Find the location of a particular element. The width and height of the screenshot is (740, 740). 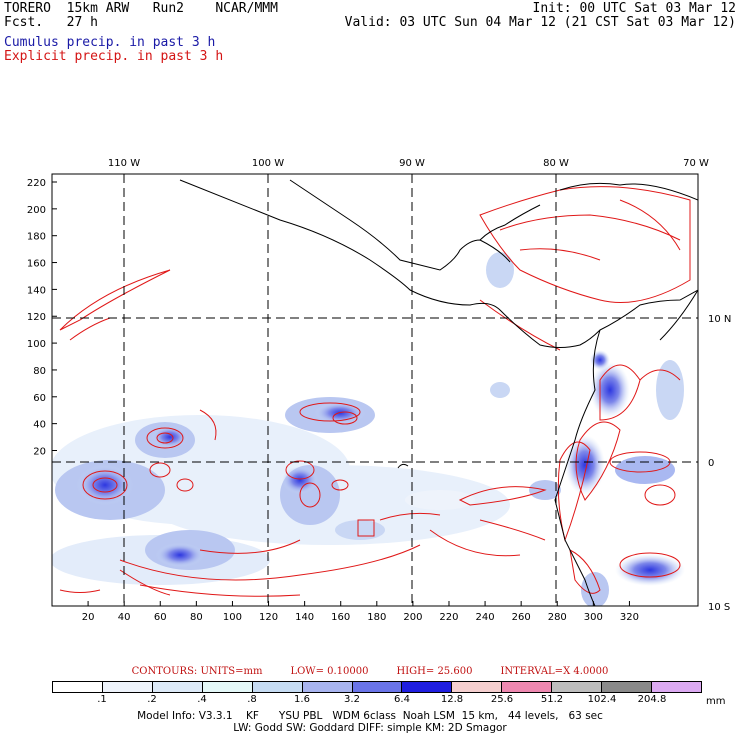

x-tick-label: 200 is located at coordinates (412, 617).